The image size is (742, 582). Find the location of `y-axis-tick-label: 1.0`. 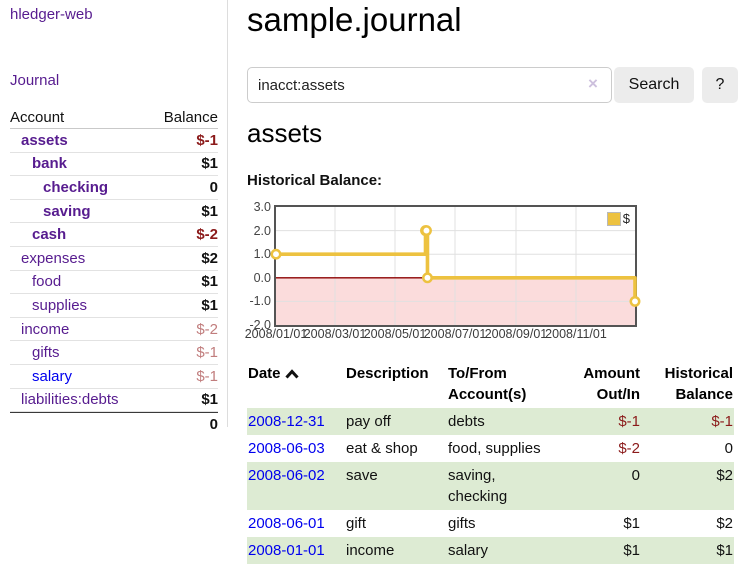

y-axis-tick-label: 1.0 is located at coordinates (262, 254).